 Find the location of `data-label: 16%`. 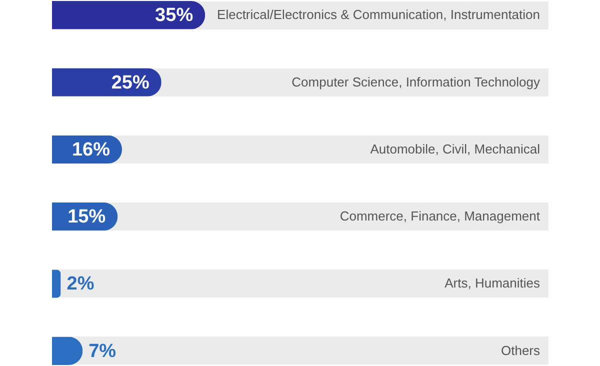

data-label: 16% is located at coordinates (91, 149).